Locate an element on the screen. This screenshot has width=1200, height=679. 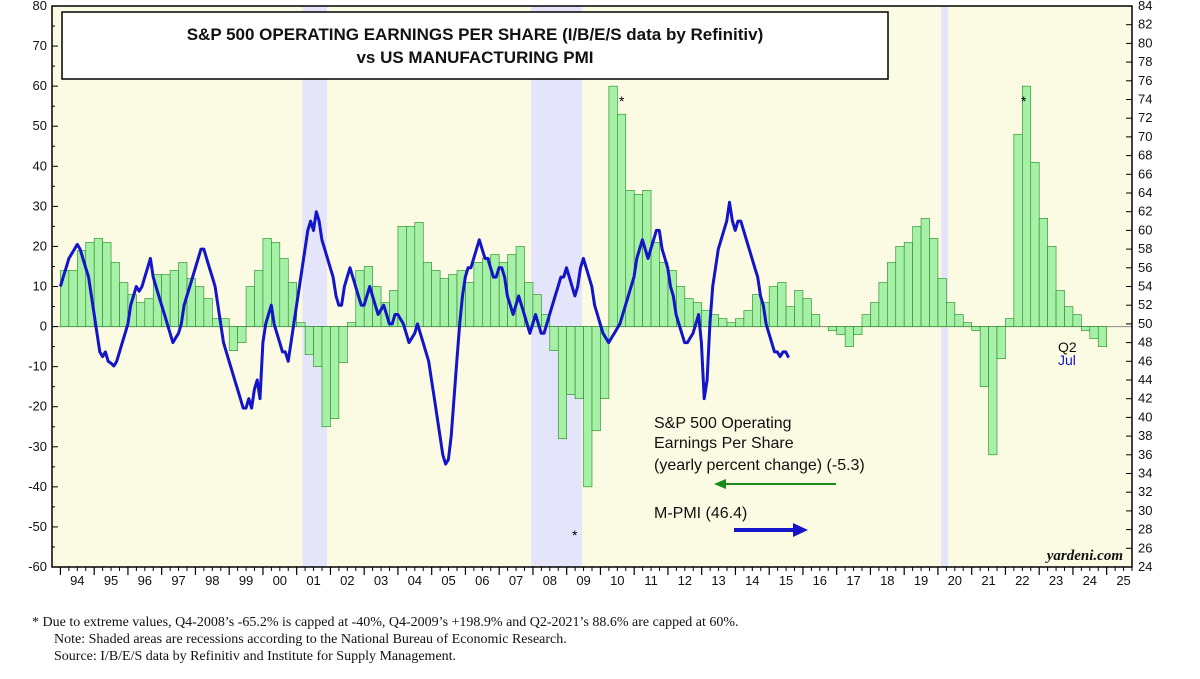
x-axis-tick-label: 22 is located at coordinates (1022, 580).